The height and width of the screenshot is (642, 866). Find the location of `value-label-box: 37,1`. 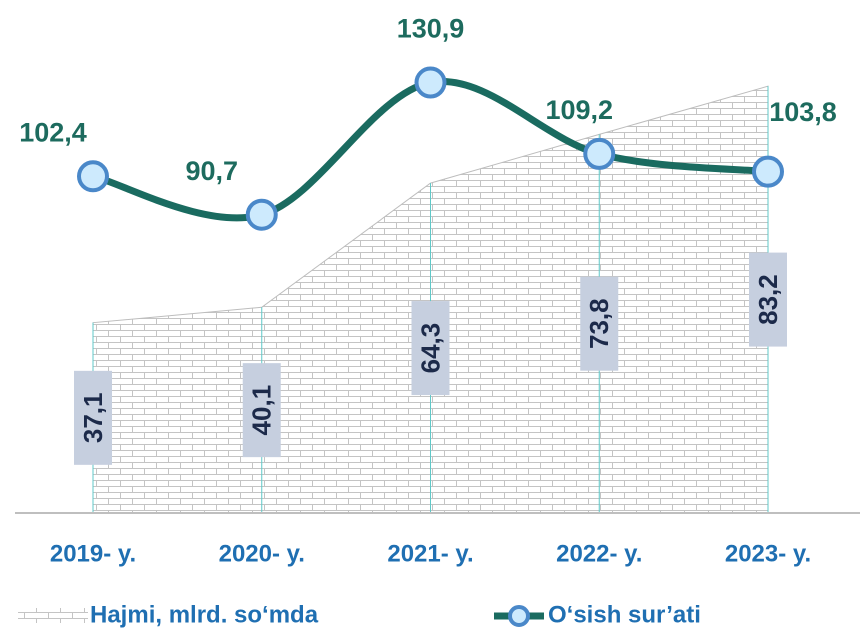

value-label-box: 37,1 is located at coordinates (93, 417).